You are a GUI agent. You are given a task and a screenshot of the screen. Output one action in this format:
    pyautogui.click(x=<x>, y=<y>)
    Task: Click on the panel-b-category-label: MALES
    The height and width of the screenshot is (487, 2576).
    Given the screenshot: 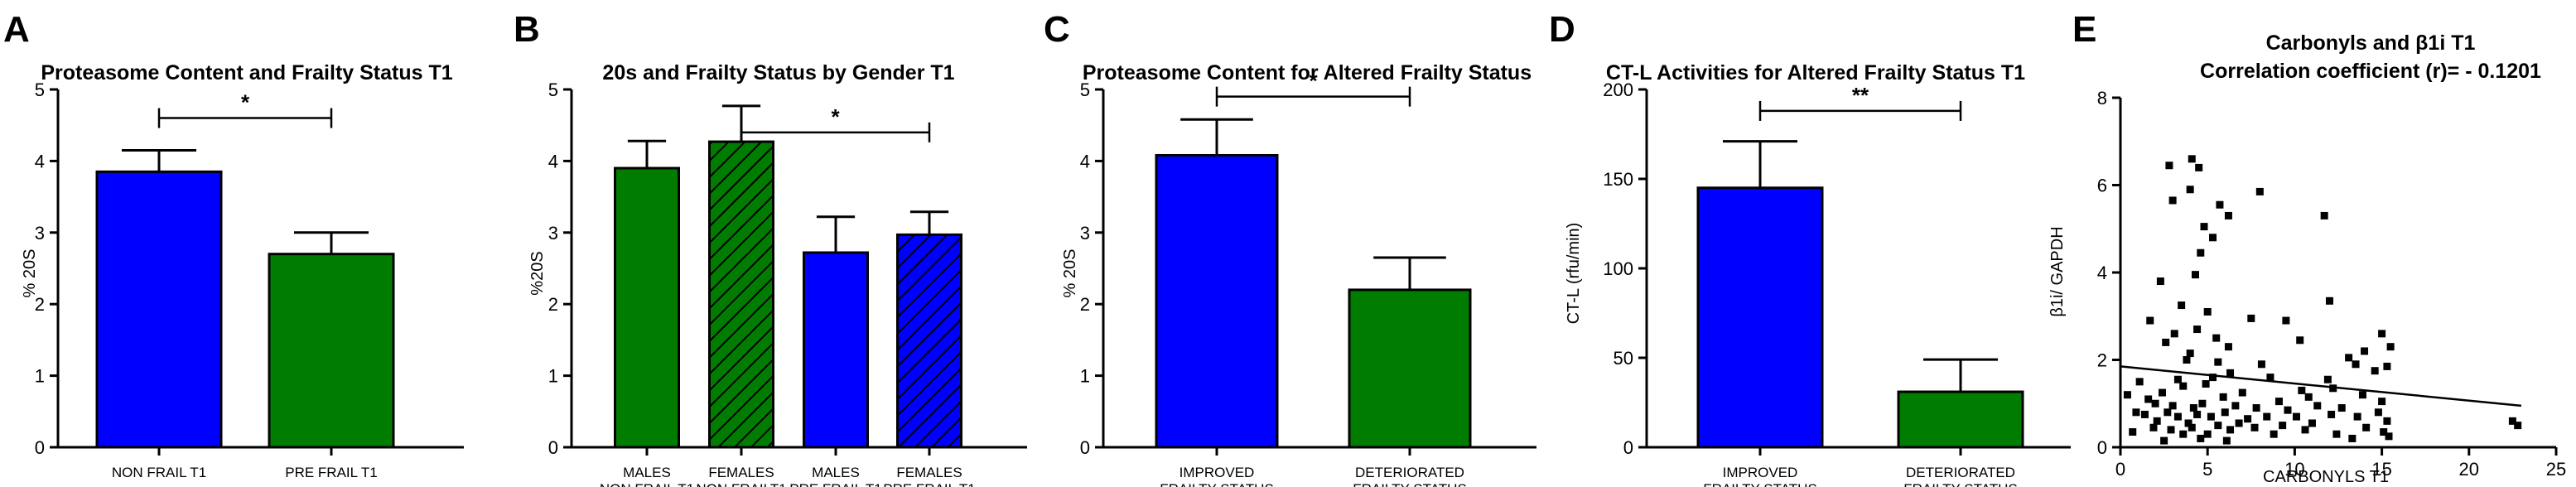 What is the action you would take?
    pyautogui.click(x=836, y=472)
    